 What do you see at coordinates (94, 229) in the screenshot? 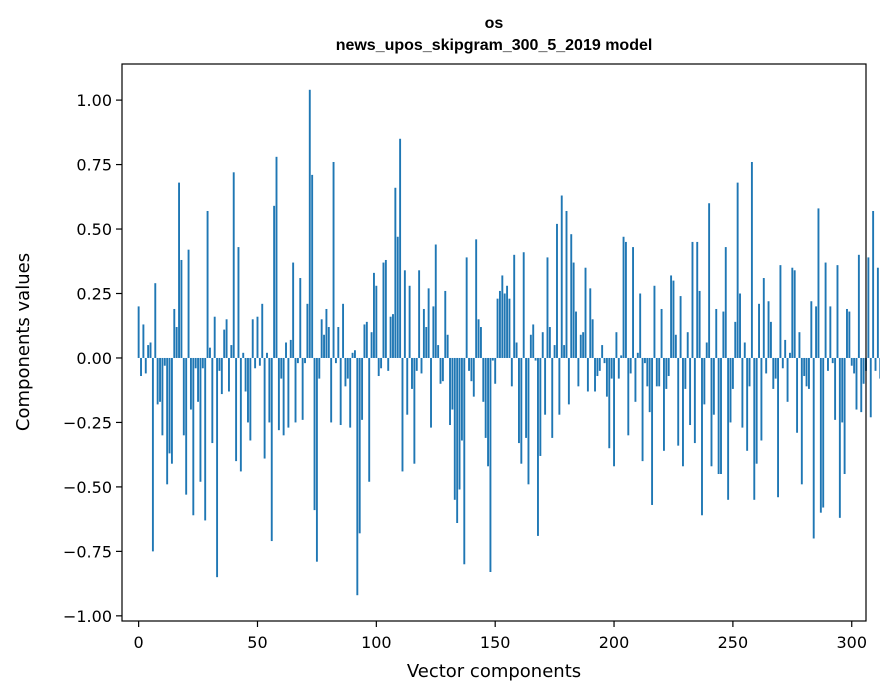
I see `y-tick-label: 0.50` at bounding box center [94, 229].